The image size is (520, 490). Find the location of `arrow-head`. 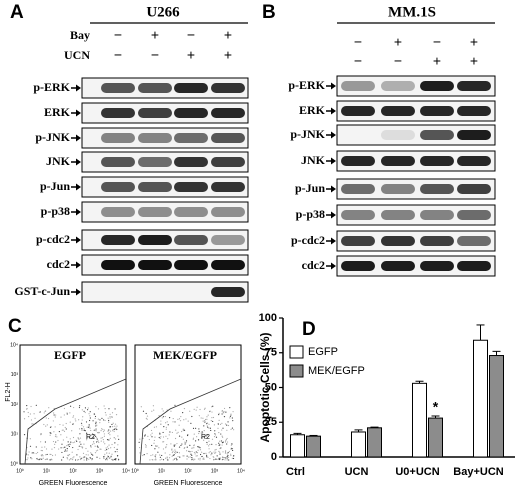

arrow-head is located at coordinates (78, 292).